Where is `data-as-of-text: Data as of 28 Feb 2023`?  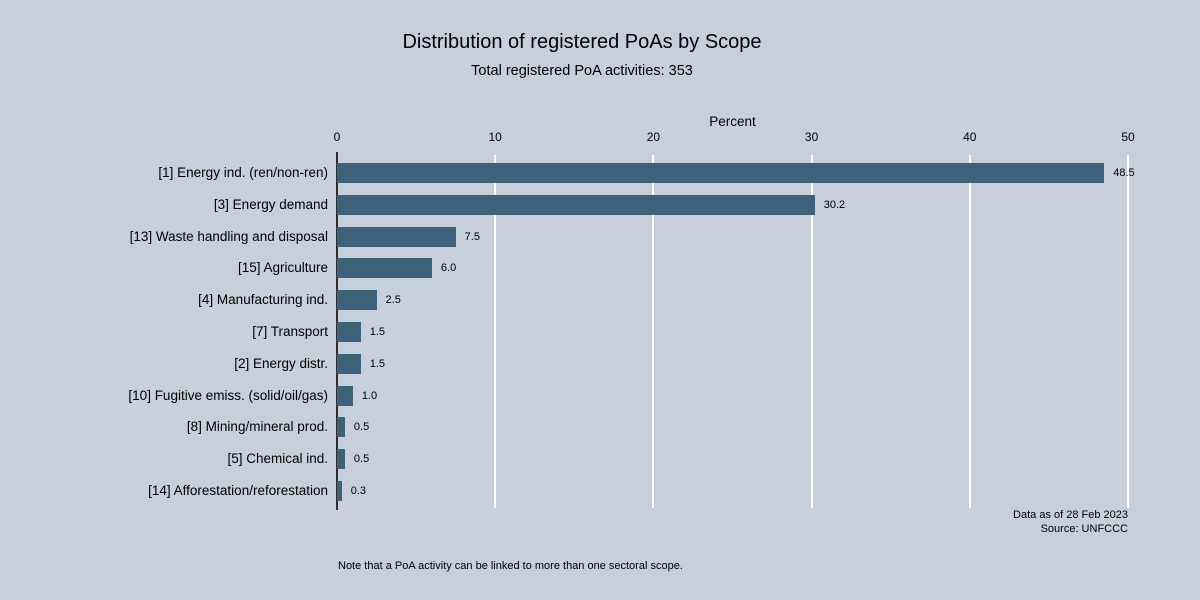
data-as-of-text: Data as of 28 Feb 2023 is located at coordinates (1070, 515).